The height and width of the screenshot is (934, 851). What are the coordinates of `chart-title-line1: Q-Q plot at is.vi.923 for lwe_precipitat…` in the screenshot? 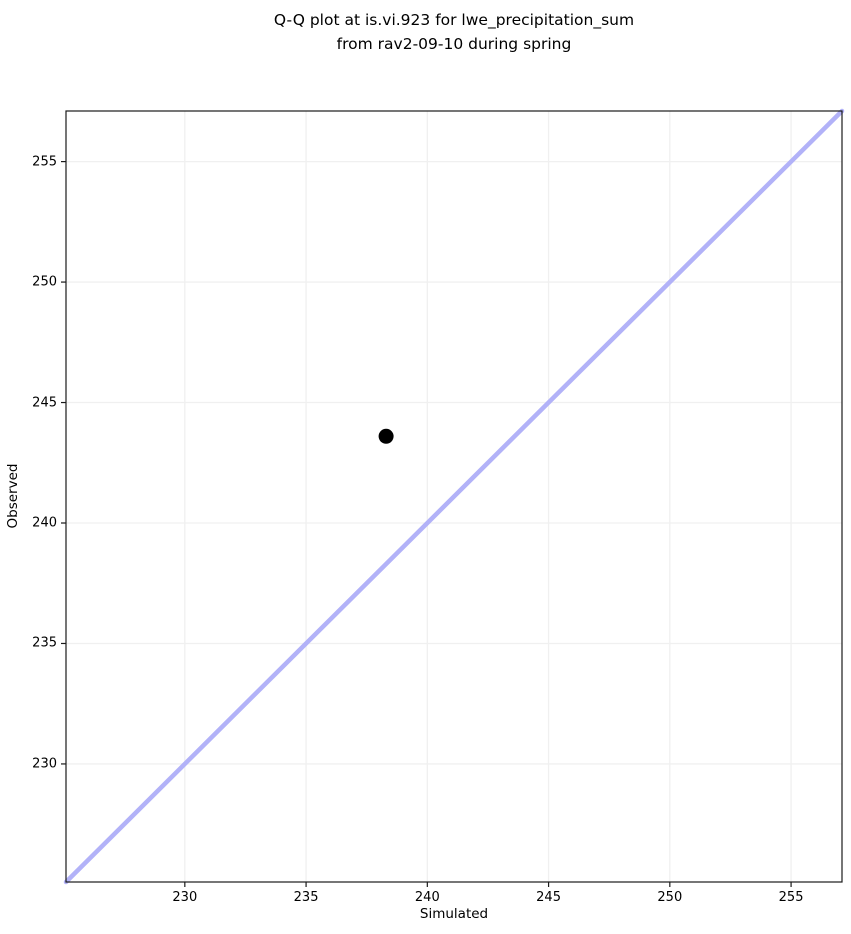 It's located at (454, 20).